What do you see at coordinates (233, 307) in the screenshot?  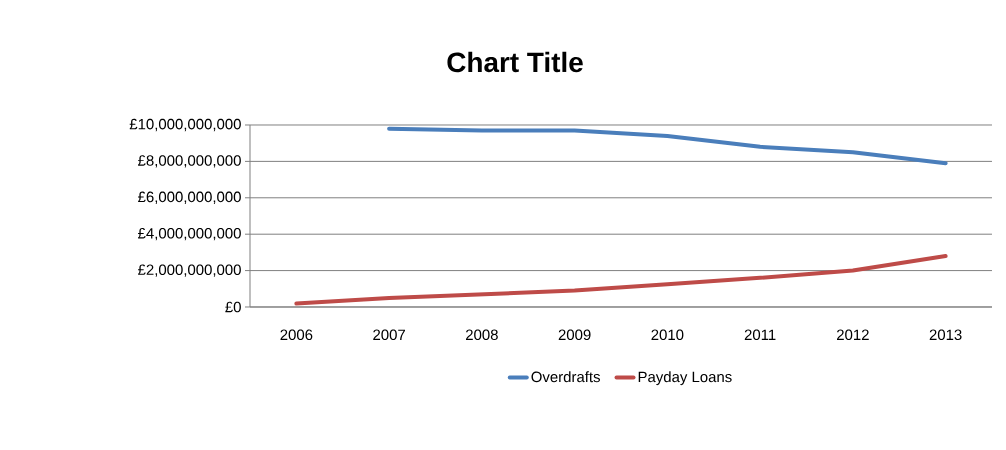 I see `y-tick-label: £0` at bounding box center [233, 307].